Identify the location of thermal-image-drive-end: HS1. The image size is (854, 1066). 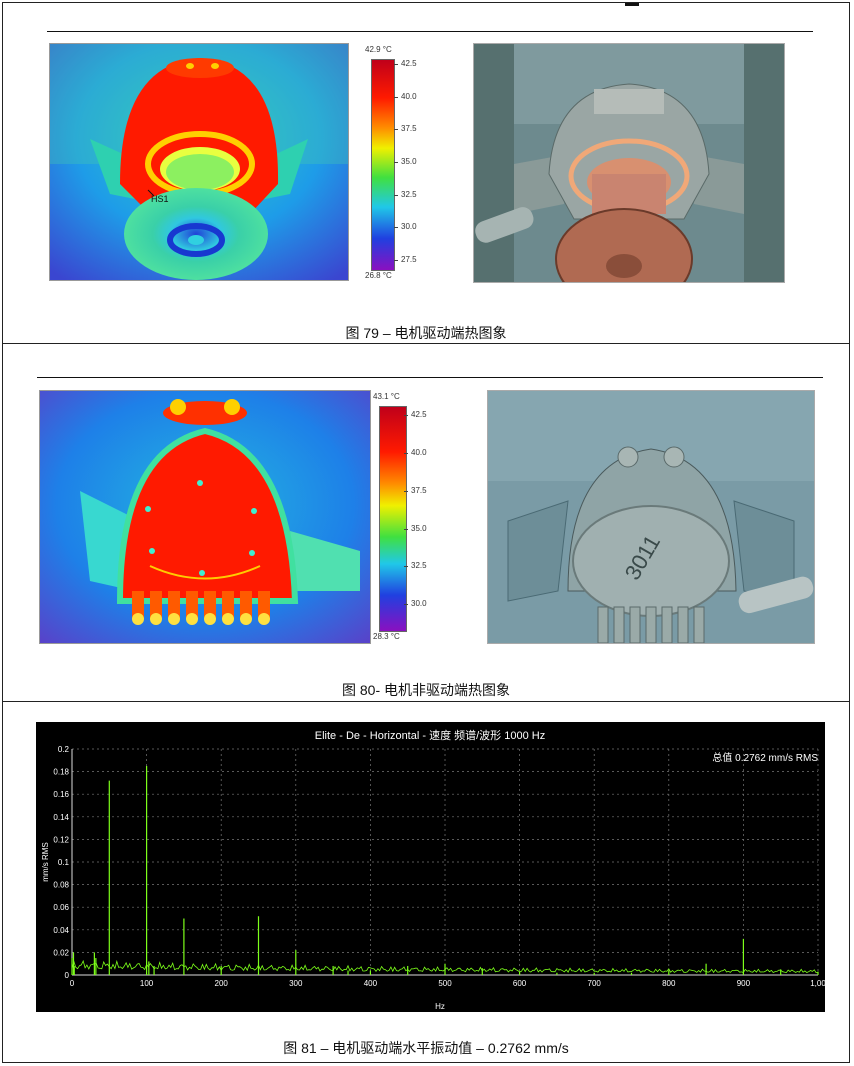
(199, 162).